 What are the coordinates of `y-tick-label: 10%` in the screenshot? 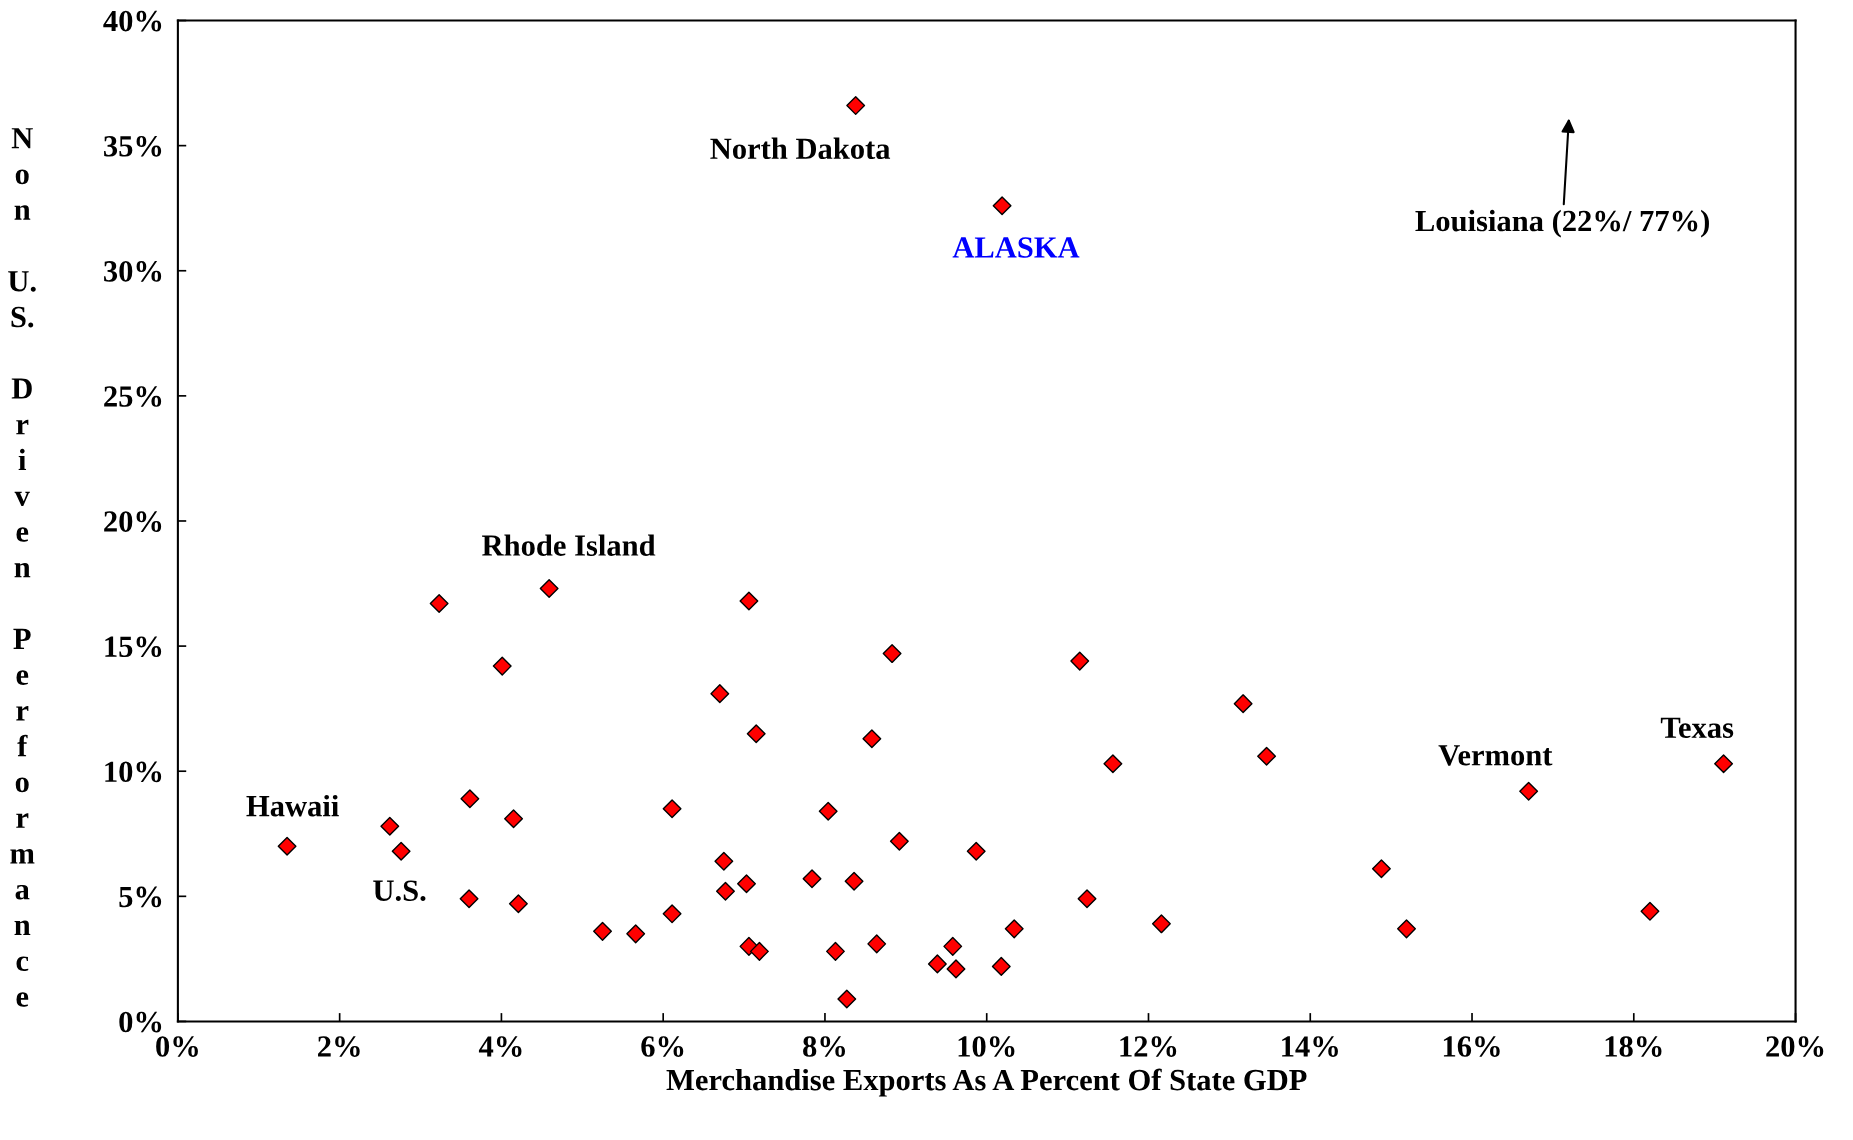 It's located at (133, 772).